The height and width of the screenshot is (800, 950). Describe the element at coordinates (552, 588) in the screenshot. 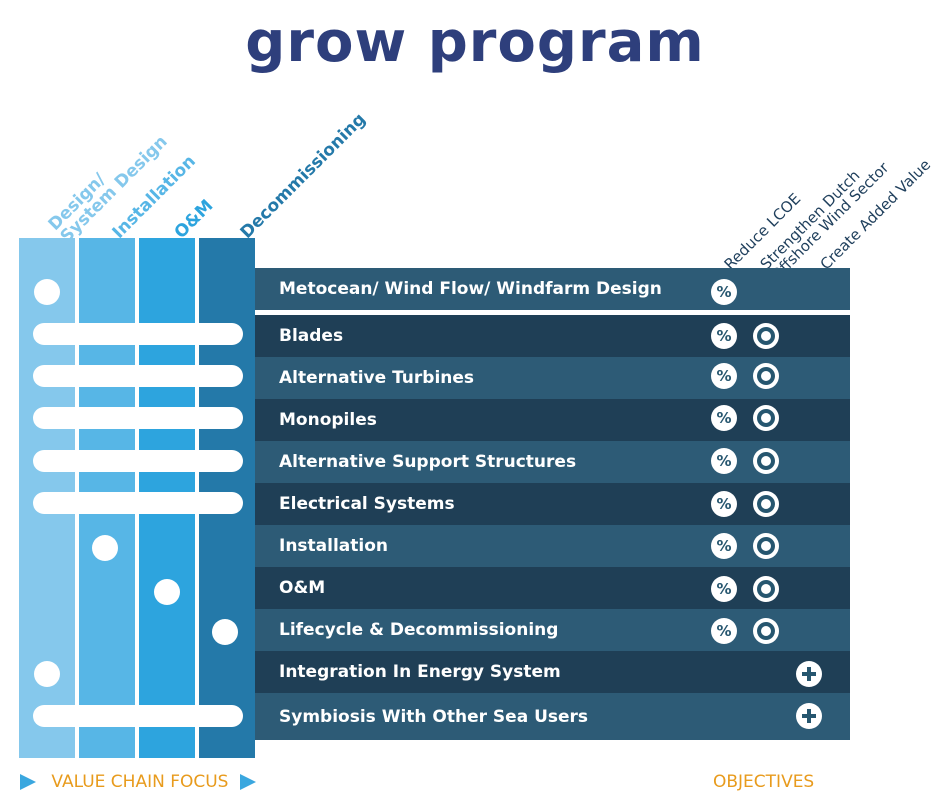

I see `table-row: O&M` at that location.